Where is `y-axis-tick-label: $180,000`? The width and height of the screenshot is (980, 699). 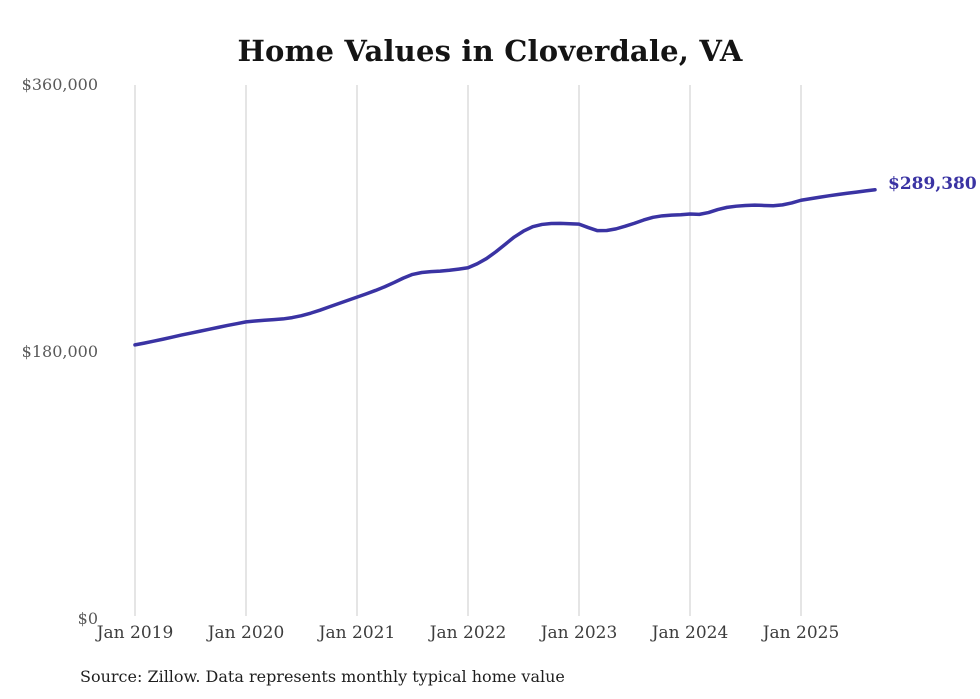
y-axis-tick-label: $180,000 is located at coordinates (59, 351).